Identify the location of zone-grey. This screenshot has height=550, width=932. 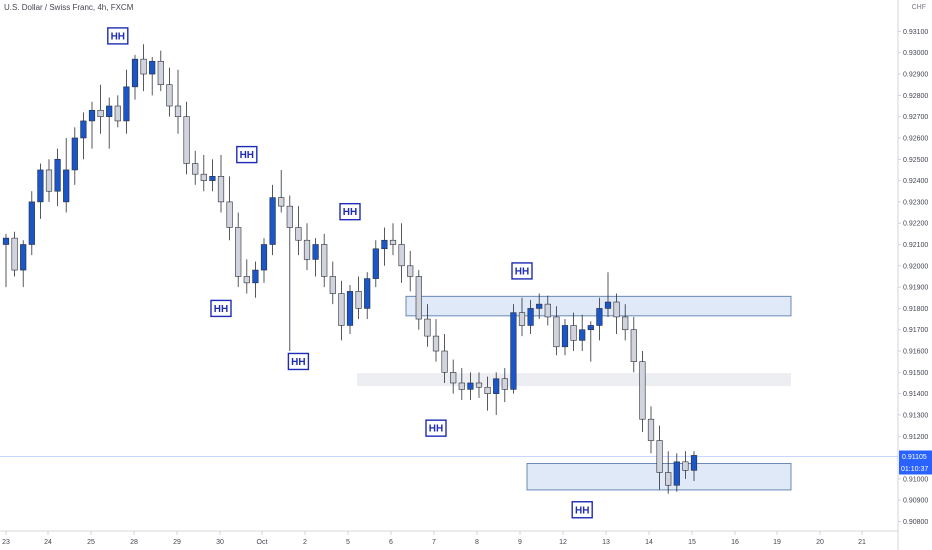
(574, 380).